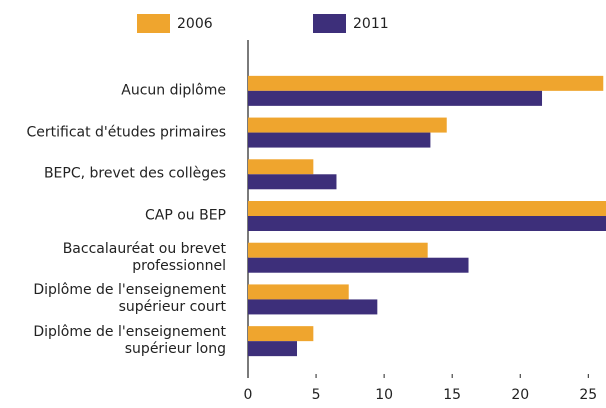  What do you see at coordinates (134, 173) in the screenshot?
I see `category-label: BEPC, brevet des collèges` at bounding box center [134, 173].